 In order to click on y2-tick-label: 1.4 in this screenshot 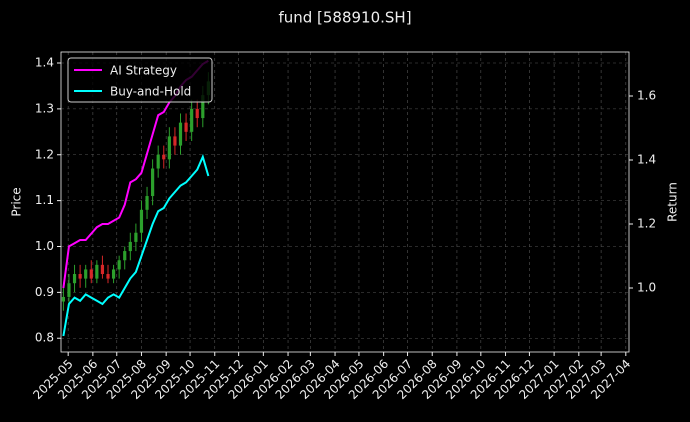, I will do `click(646, 160)`.